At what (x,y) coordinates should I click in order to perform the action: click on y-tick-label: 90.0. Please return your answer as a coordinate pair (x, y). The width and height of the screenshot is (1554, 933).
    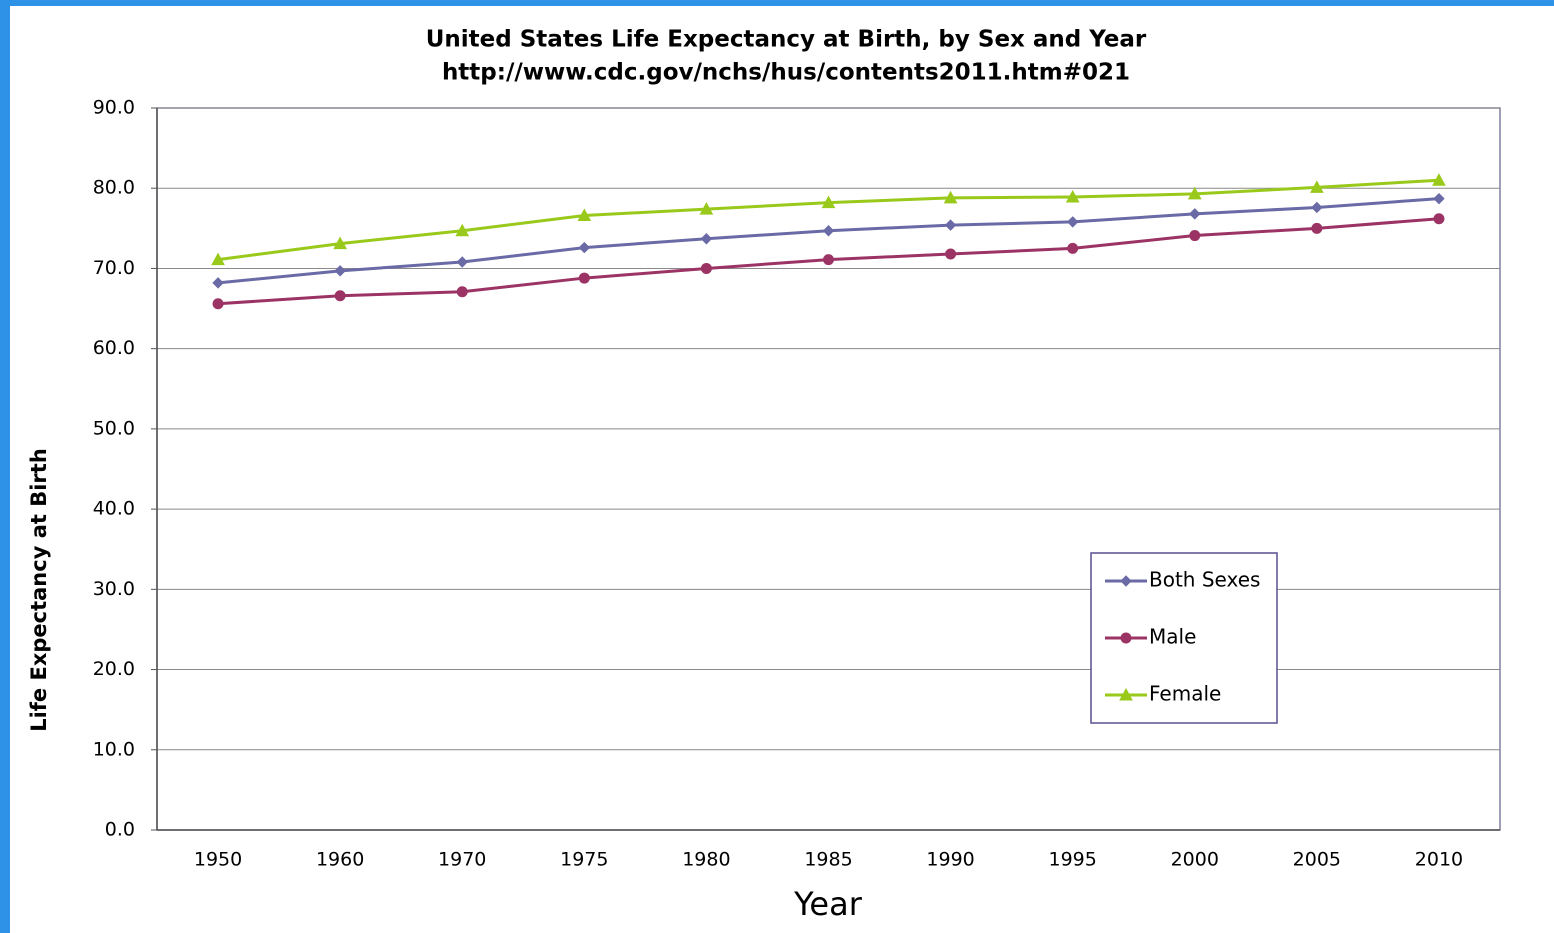
    Looking at the image, I should click on (114, 108).